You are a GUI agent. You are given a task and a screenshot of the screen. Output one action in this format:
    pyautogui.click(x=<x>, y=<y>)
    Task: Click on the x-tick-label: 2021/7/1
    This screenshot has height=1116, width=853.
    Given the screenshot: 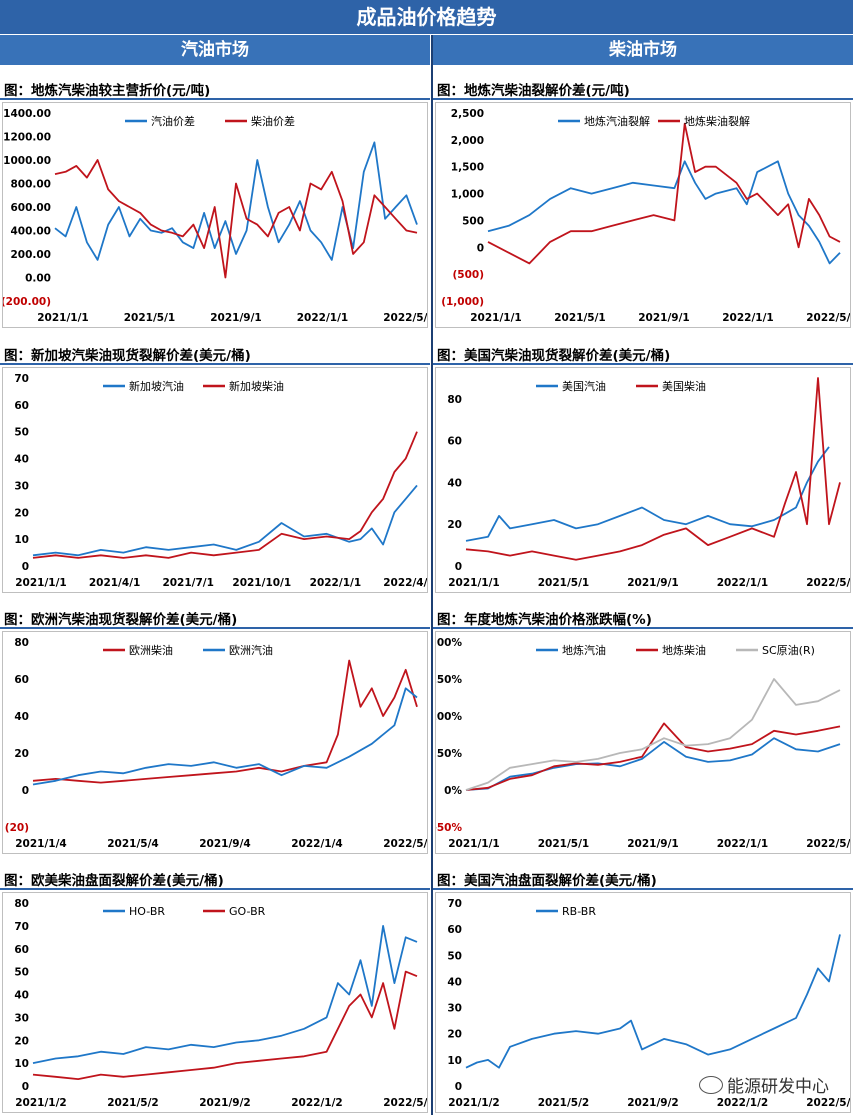 What is the action you would take?
    pyautogui.click(x=188, y=583)
    